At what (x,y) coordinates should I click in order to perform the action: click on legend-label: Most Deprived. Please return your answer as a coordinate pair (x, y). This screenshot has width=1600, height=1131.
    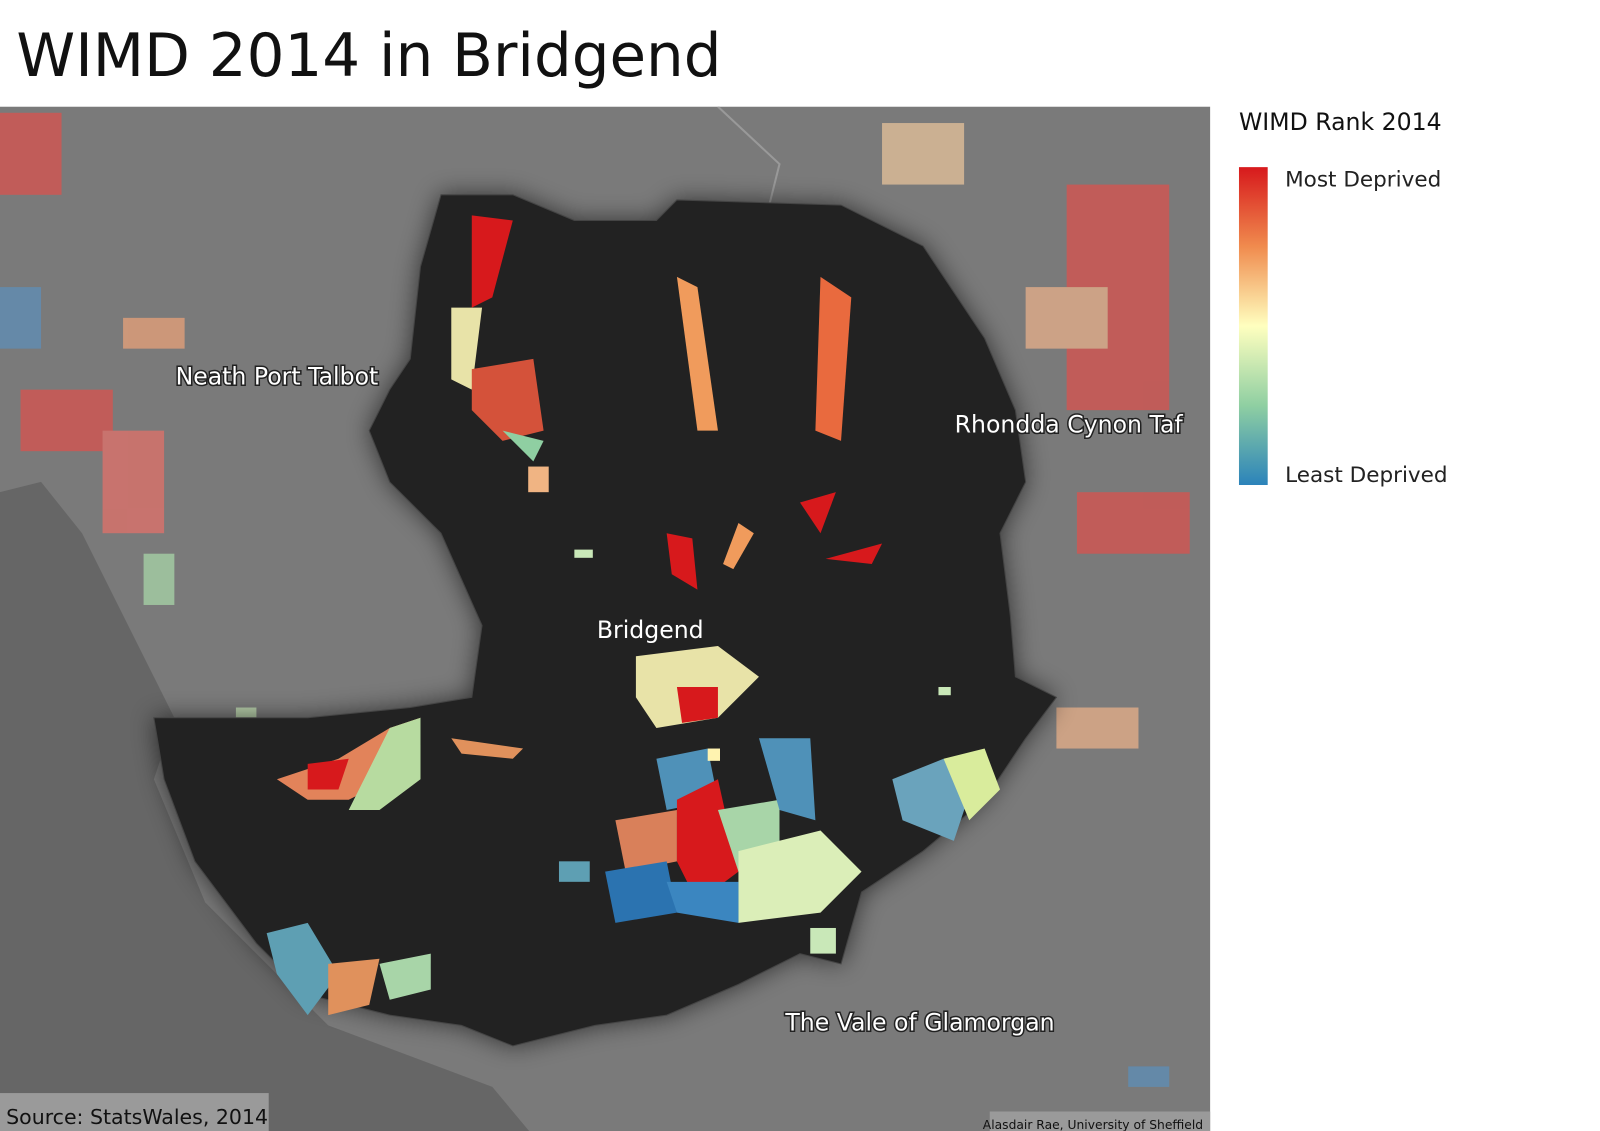
    Looking at the image, I should click on (1363, 180).